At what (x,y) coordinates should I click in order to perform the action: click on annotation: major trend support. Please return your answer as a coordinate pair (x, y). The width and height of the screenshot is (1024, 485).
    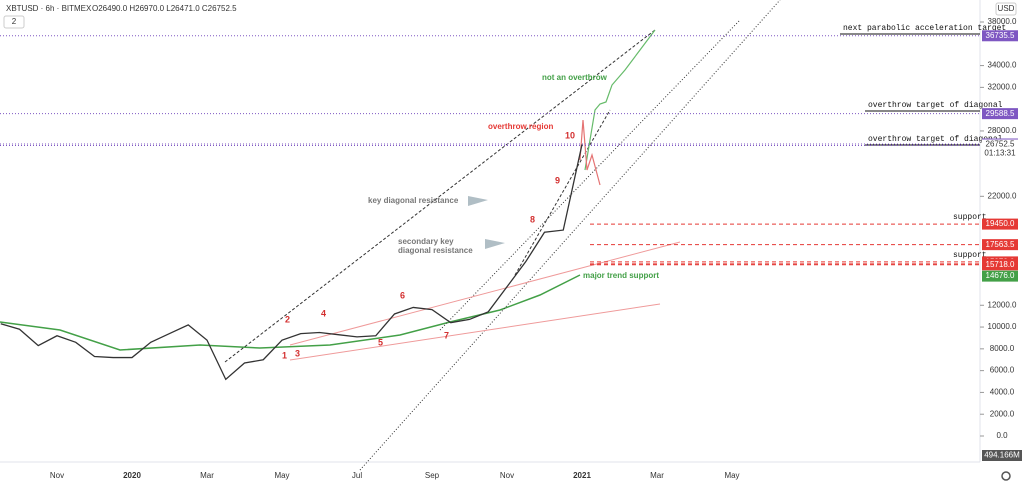
    Looking at the image, I should click on (621, 275).